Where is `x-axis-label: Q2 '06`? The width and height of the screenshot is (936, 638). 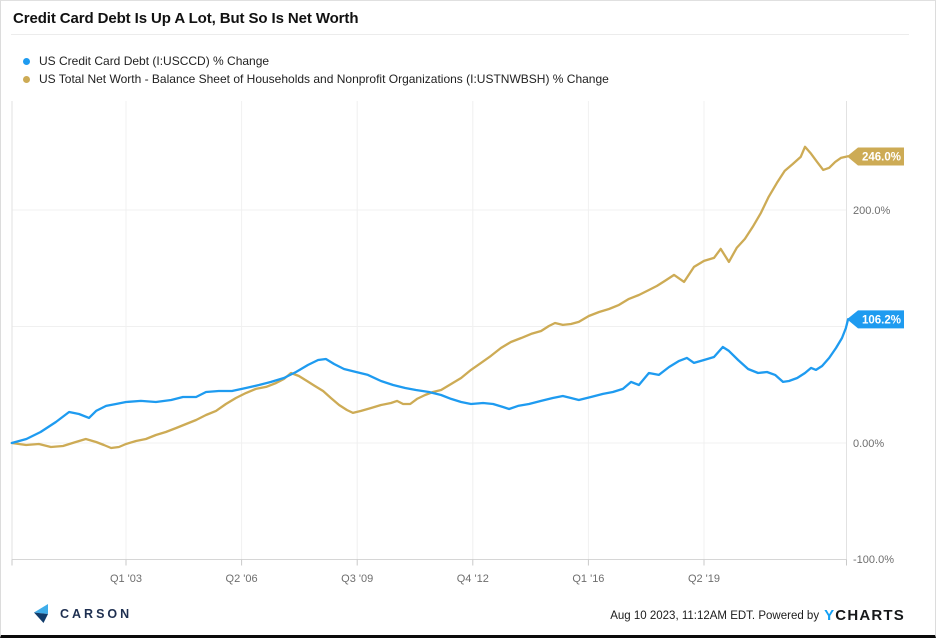 x-axis-label: Q2 '06 is located at coordinates (242, 579).